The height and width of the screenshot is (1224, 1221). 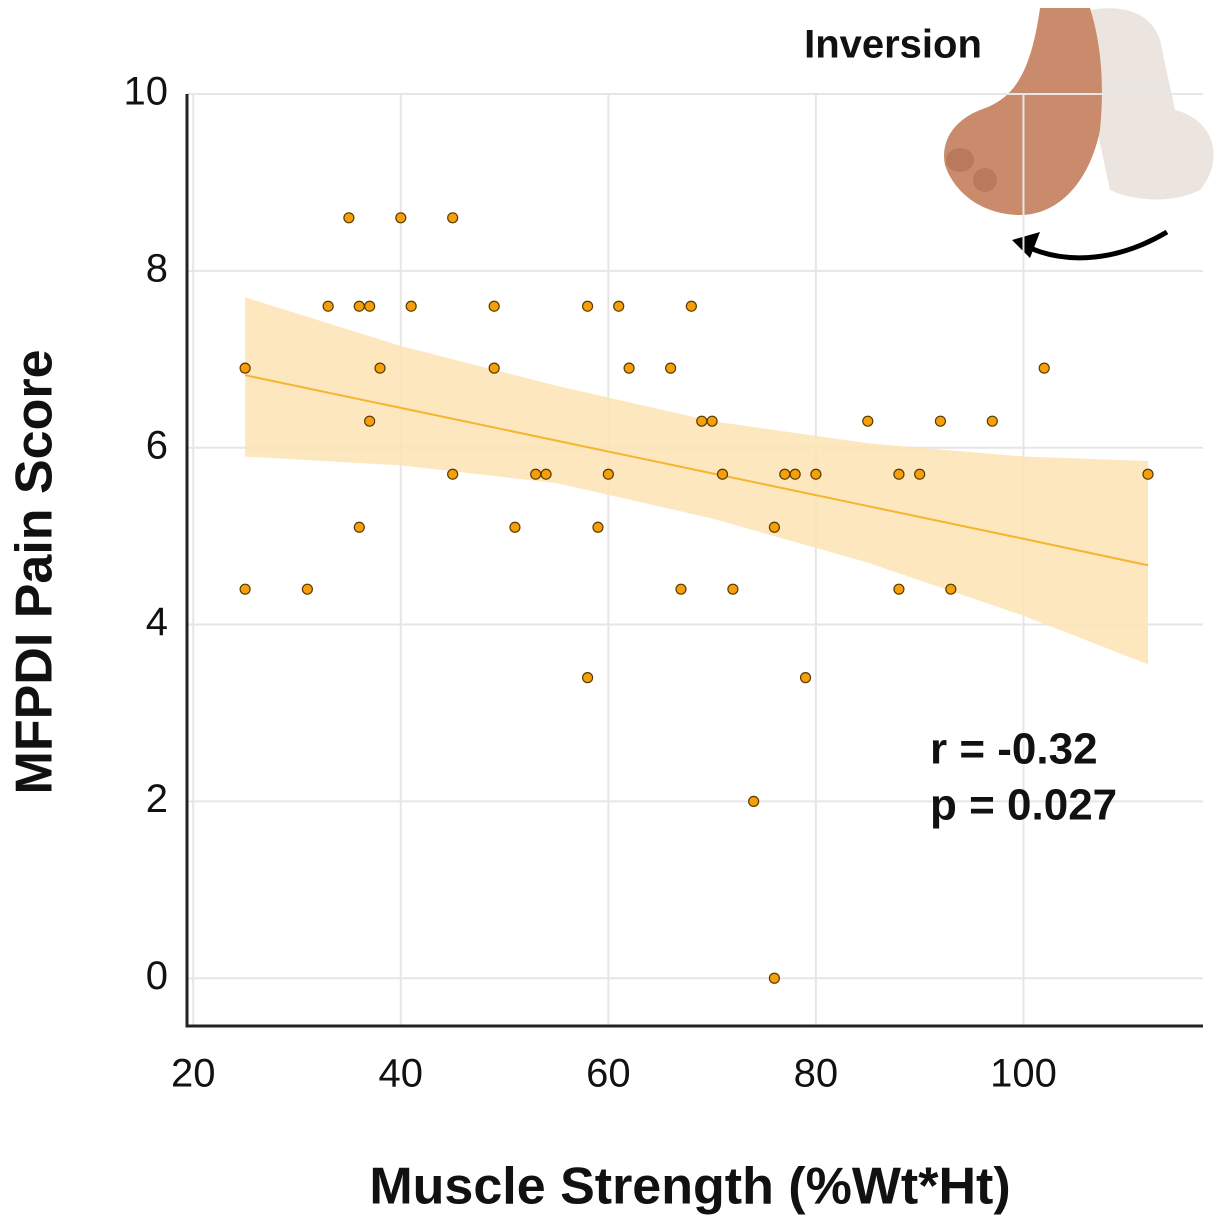 I want to click on y-axis-label: MFPDI Pain Score, so click(x=35, y=572).